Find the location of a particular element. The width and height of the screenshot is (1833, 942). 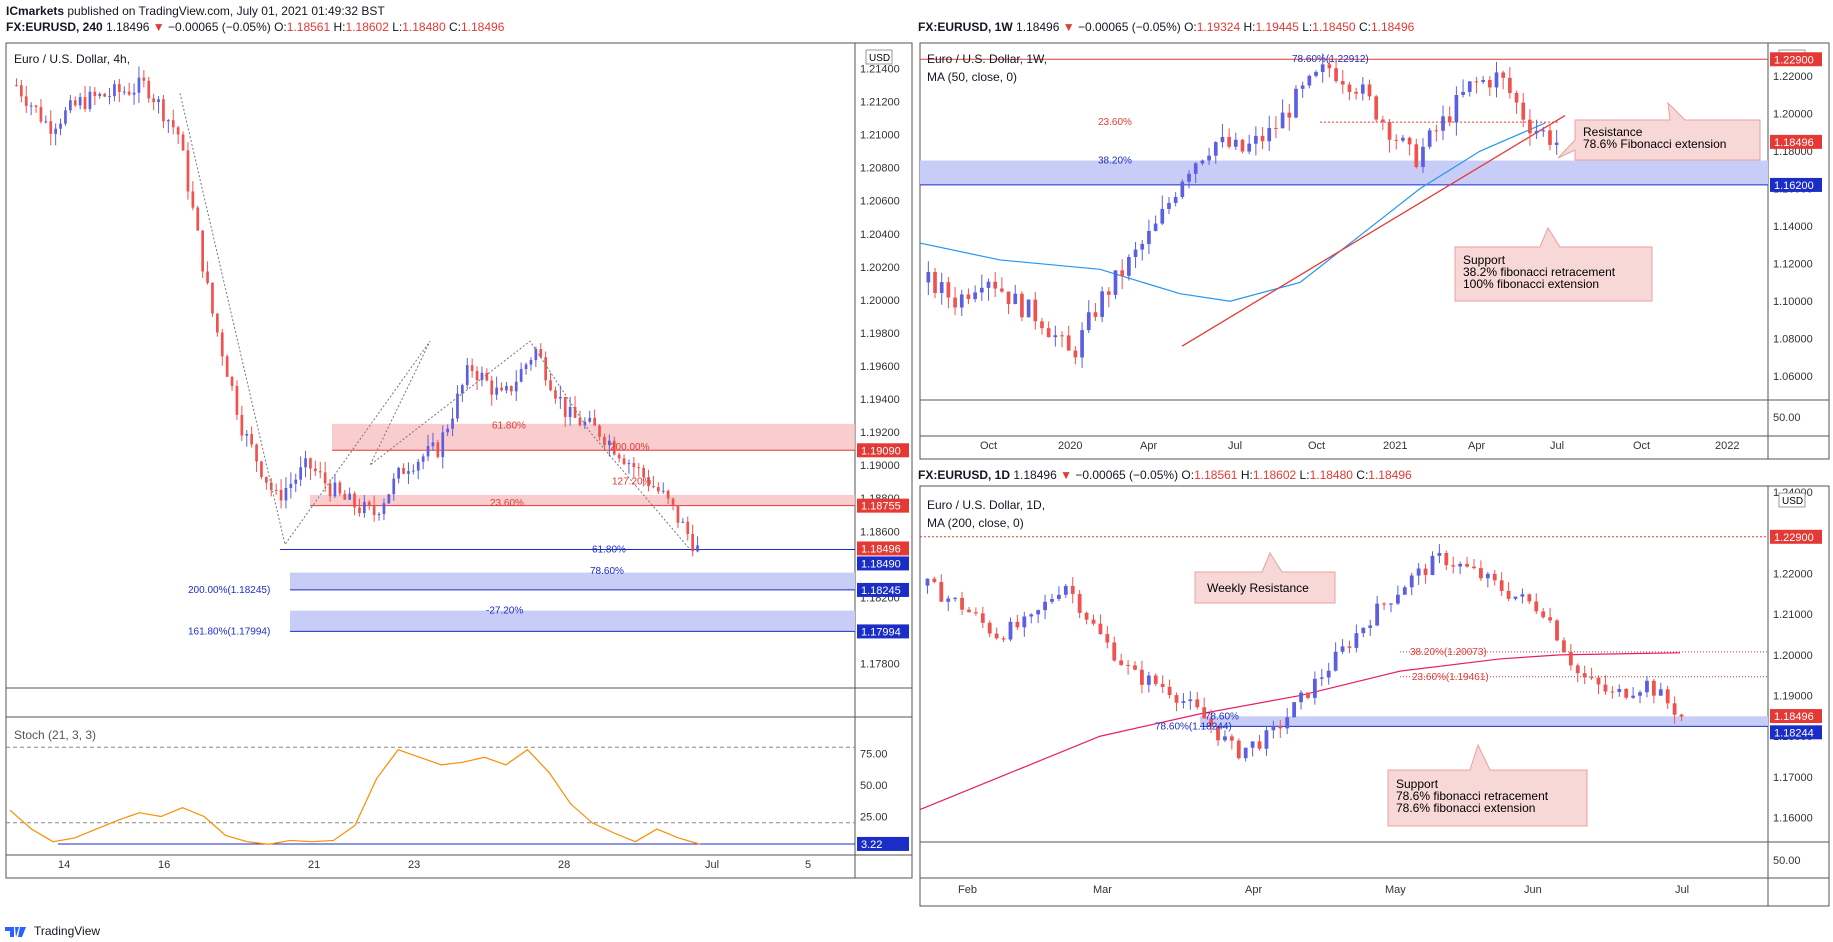

w1-symbol: FX:EURUSD, 1W is located at coordinates (965, 27).